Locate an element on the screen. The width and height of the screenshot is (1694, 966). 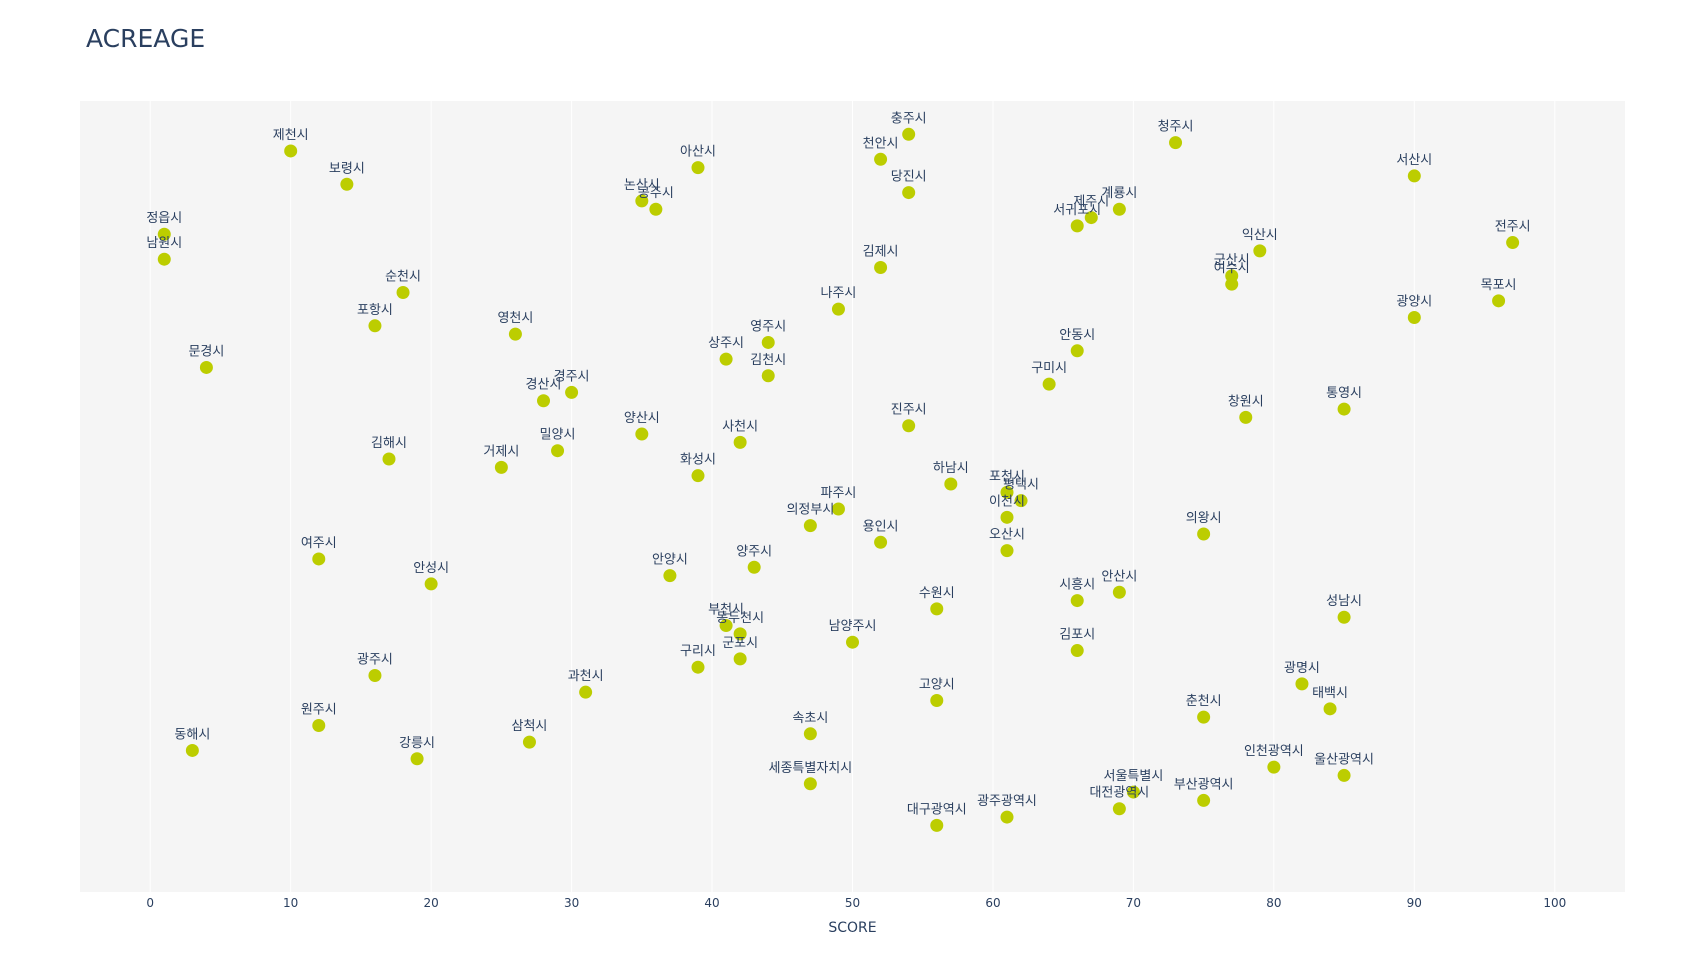
chart-title: ACREAGE is located at coordinates (146, 38).